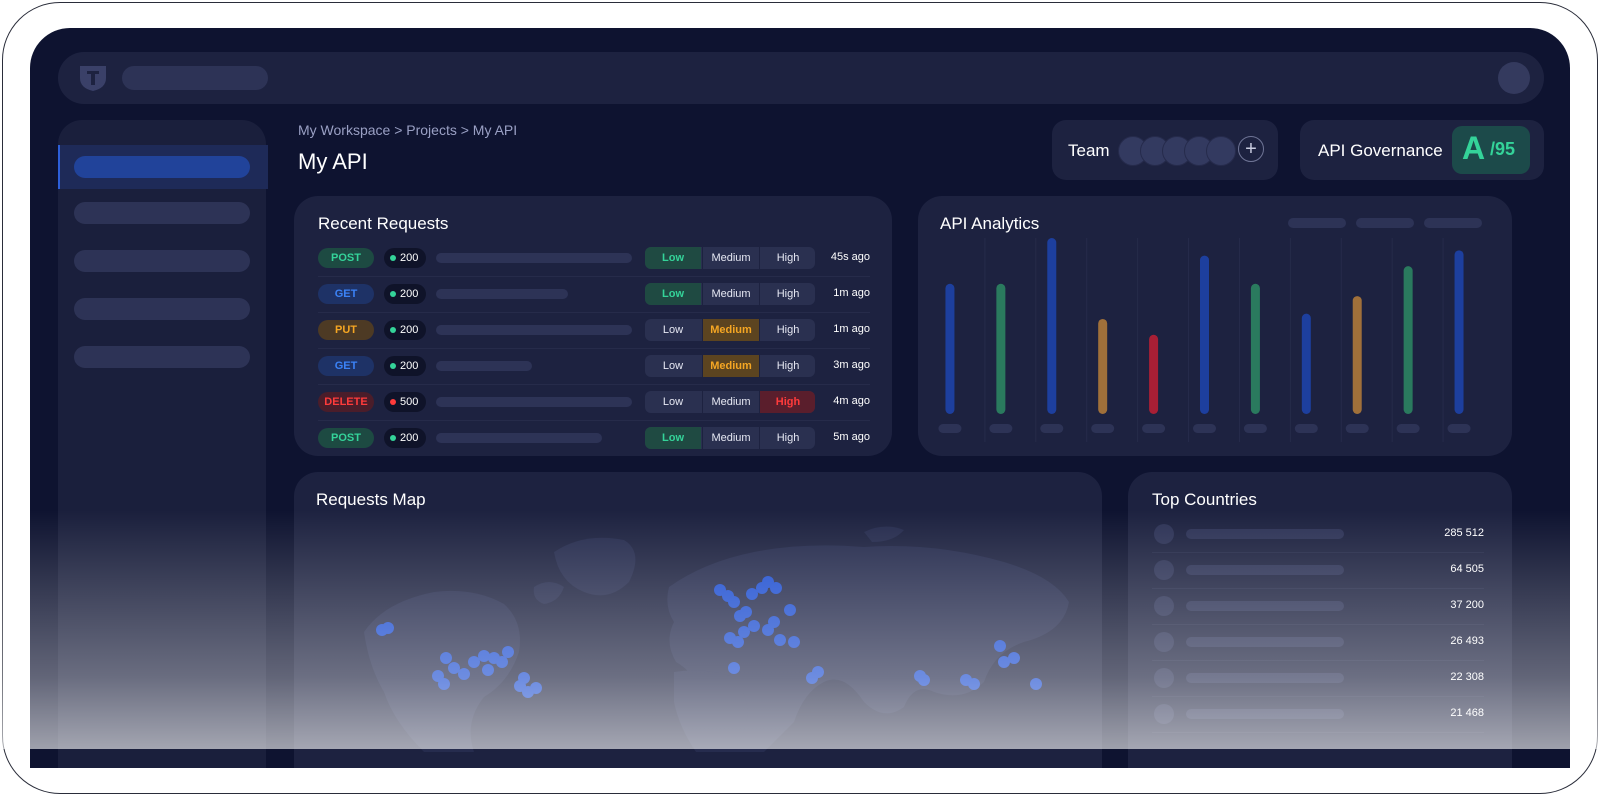 The image size is (1600, 794). What do you see at coordinates (1221, 151) in the screenshot?
I see `team-member-avatar` at bounding box center [1221, 151].